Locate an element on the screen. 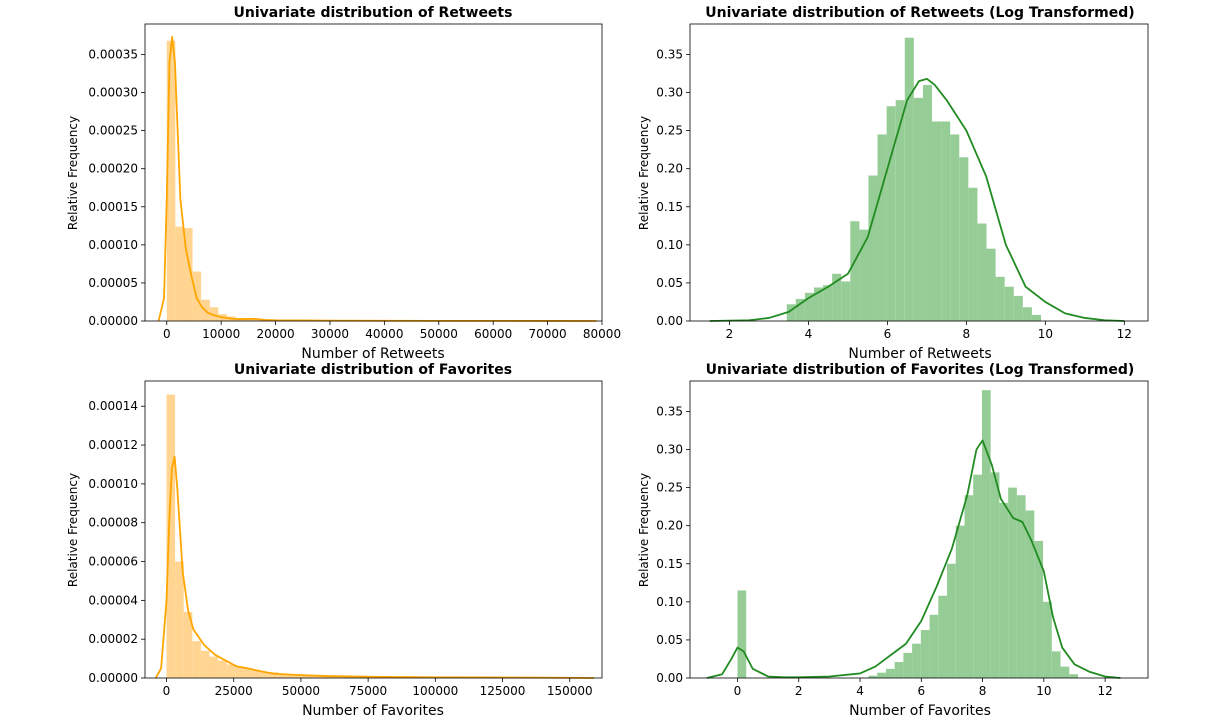  x-tick-label: 25000 is located at coordinates (234, 691).